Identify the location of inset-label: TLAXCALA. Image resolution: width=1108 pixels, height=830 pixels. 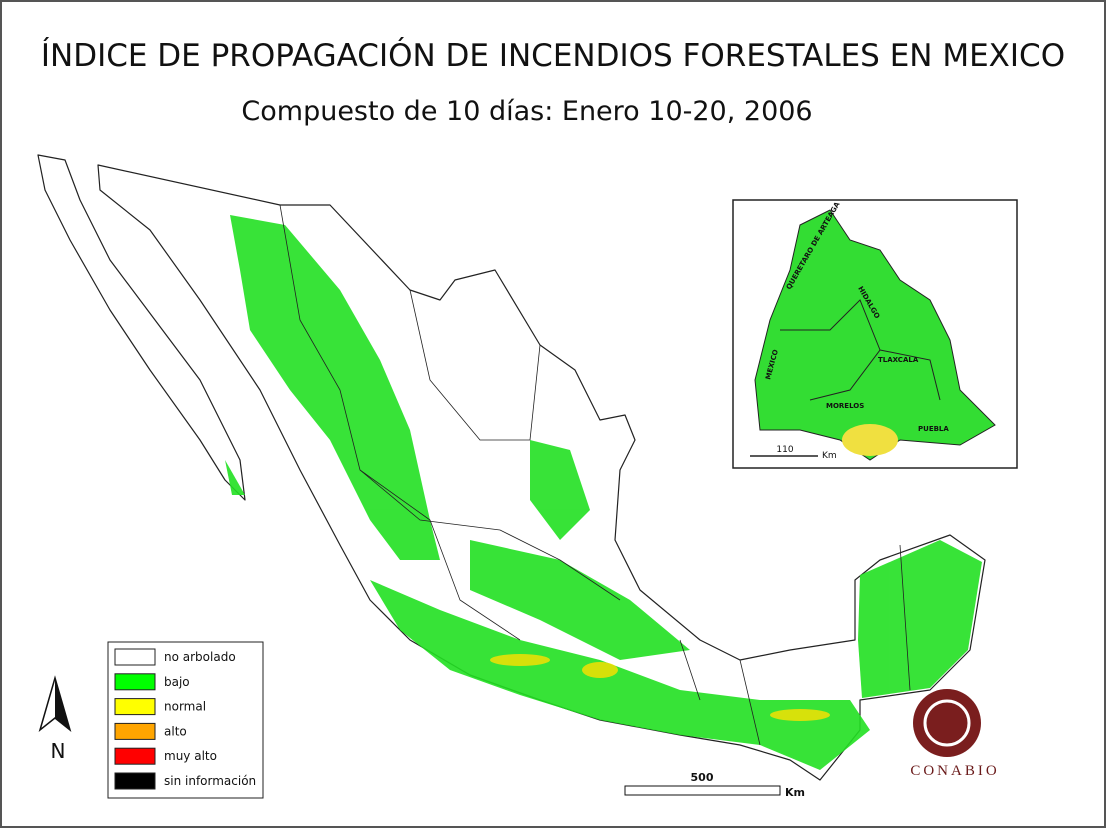
(898, 360).